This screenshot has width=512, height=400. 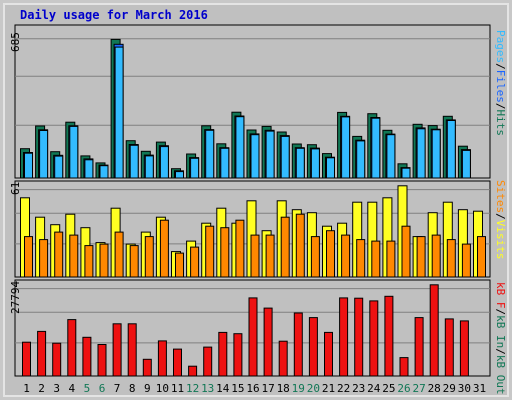 What do you see at coordinates (192, 388) in the screenshot?
I see `day-label-12: 12` at bounding box center [192, 388].